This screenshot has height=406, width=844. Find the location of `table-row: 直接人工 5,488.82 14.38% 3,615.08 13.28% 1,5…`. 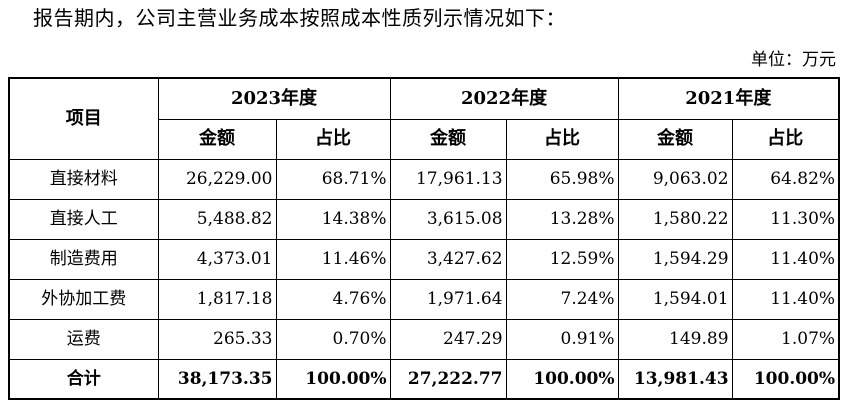

table-row: 直接人工 5,488.82 14.38% 3,615.08 13.28% 1,5… is located at coordinates (424, 219).